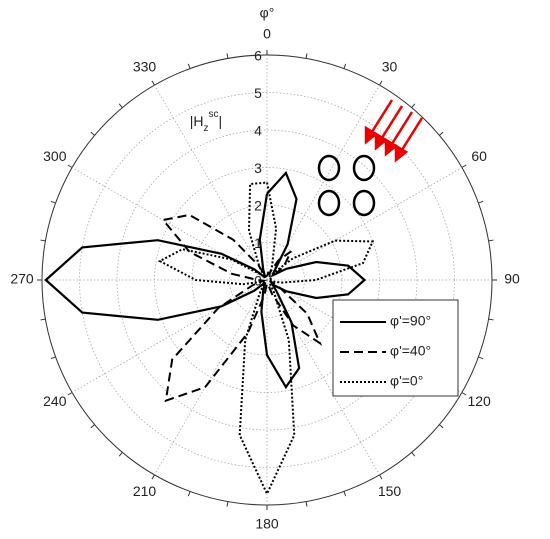 The image size is (550, 539). I want to click on angle-tick-label: 60, so click(479, 156).